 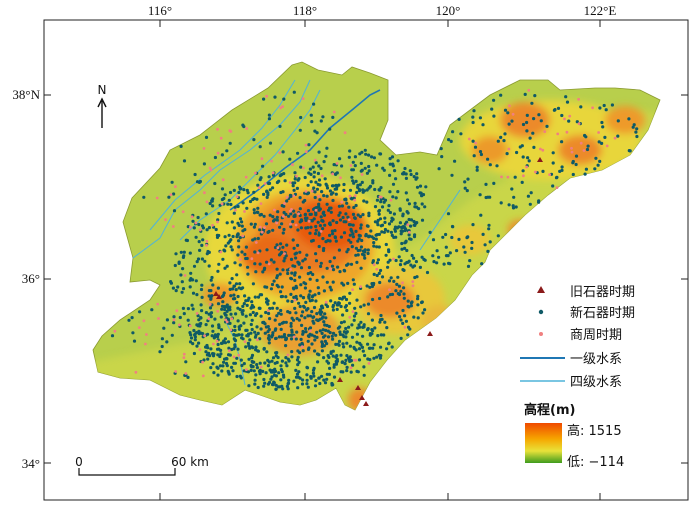 I want to click on scale-bar: 0 60 km, so click(x=142, y=465).